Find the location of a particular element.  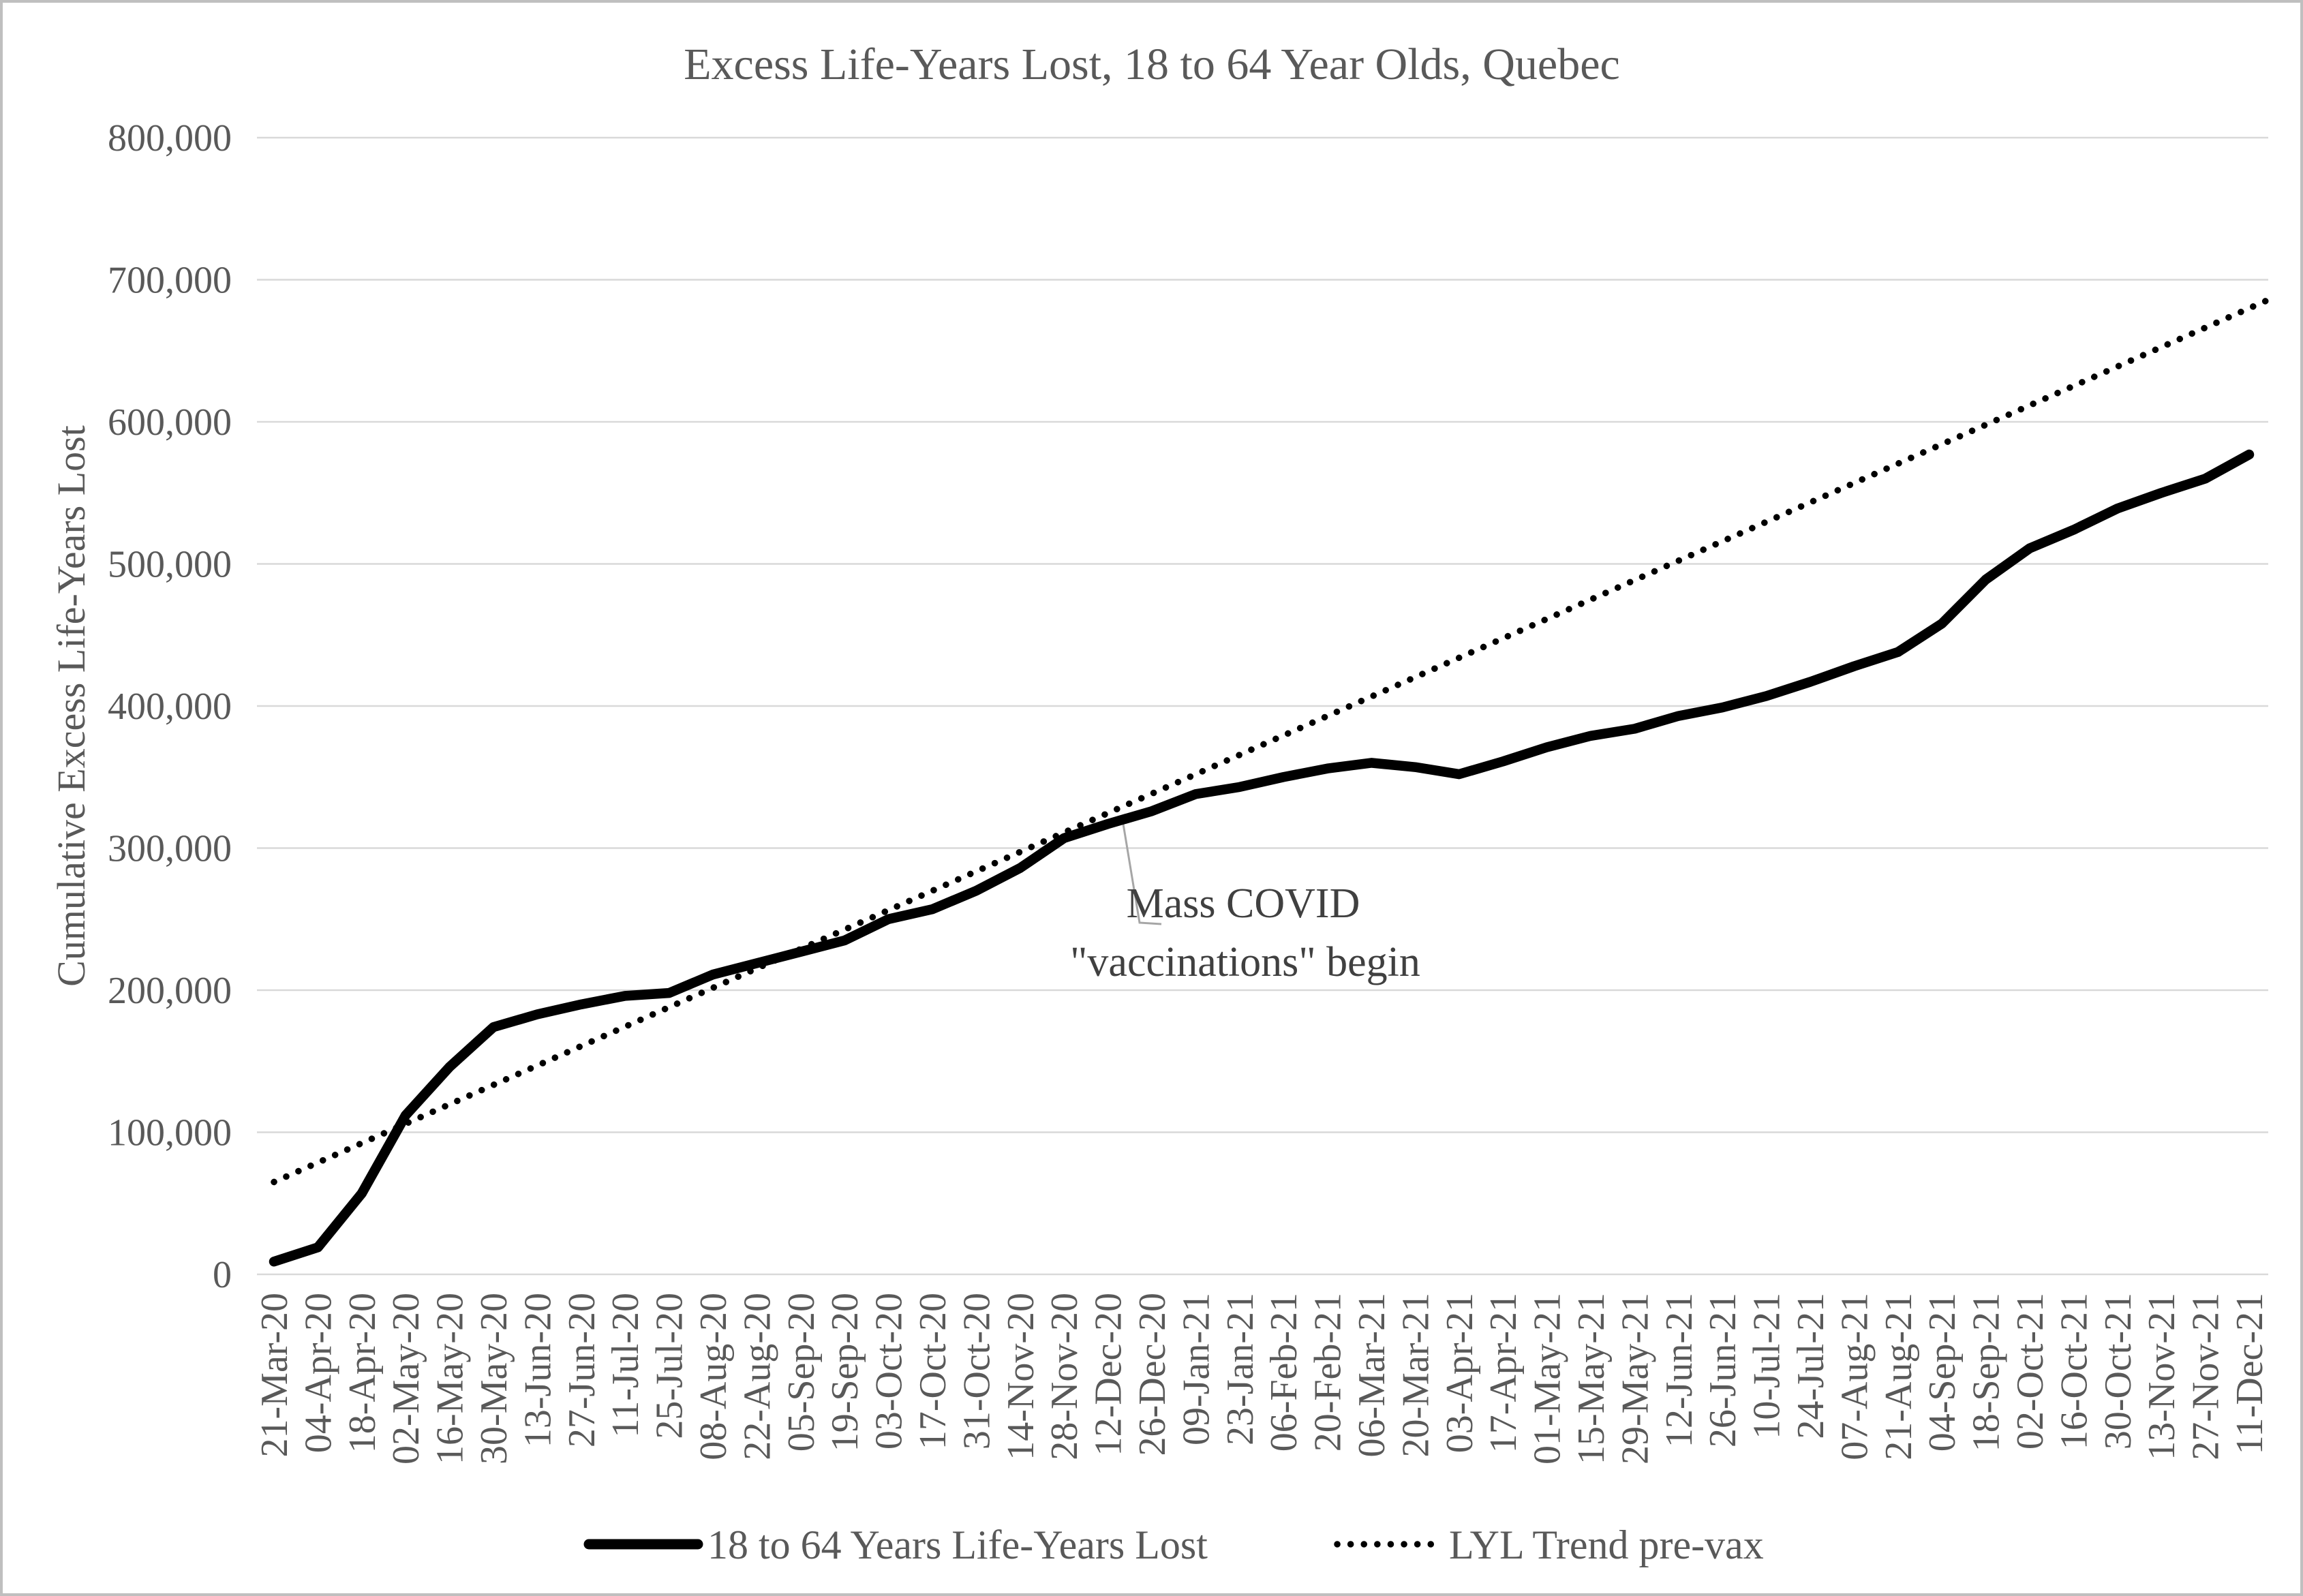

x-tick-label: 13-Nov-21 is located at coordinates (2162, 1376).